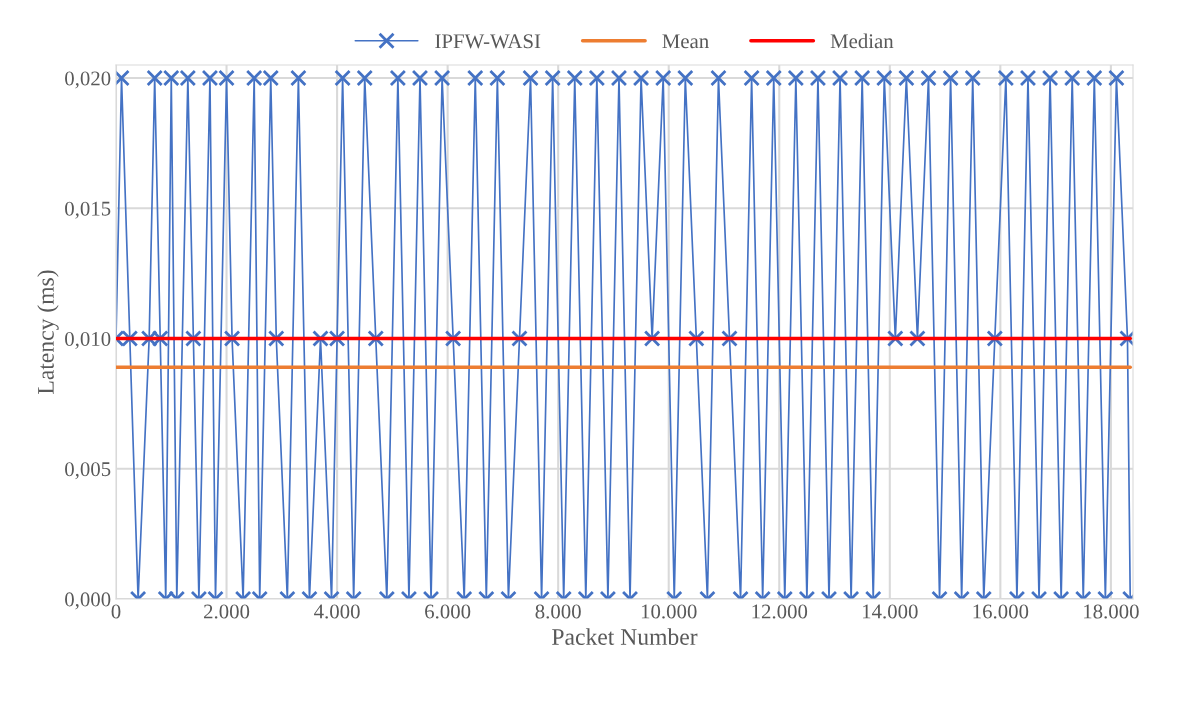  Describe the element at coordinates (88, 210) in the screenshot. I see `y-tick-label: 0,015` at that location.